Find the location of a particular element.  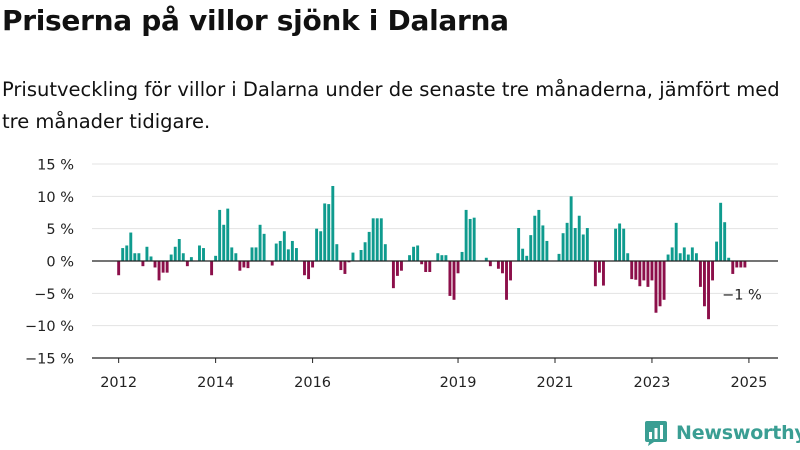

y-tick-label: 0 % is located at coordinates (60, 263).